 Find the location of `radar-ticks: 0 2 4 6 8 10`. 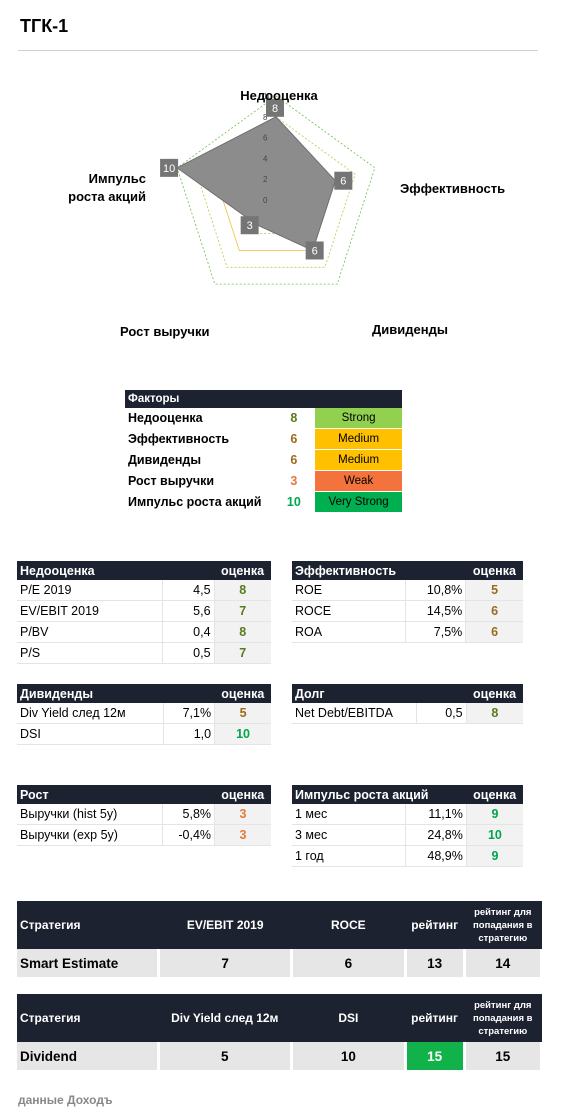

radar-ticks: 0 2 4 6 8 10 is located at coordinates (267, 148).